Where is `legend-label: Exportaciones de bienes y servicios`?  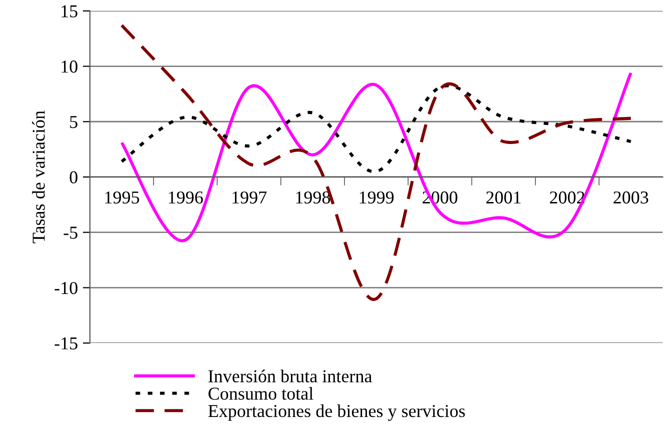
legend-label: Exportaciones de bienes y servicios is located at coordinates (336, 412).